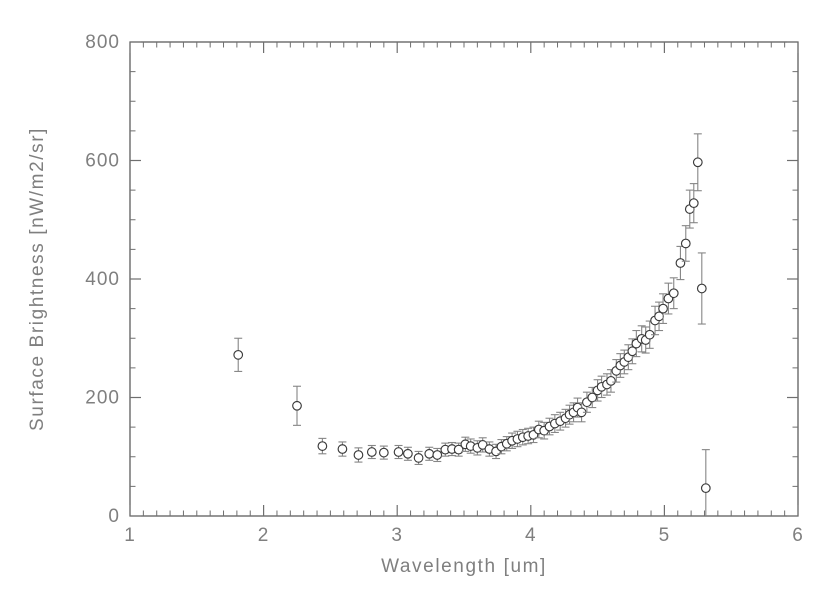 The height and width of the screenshot is (600, 840). Describe the element at coordinates (102, 42) in the screenshot. I see `y-tick-label: 800` at that location.